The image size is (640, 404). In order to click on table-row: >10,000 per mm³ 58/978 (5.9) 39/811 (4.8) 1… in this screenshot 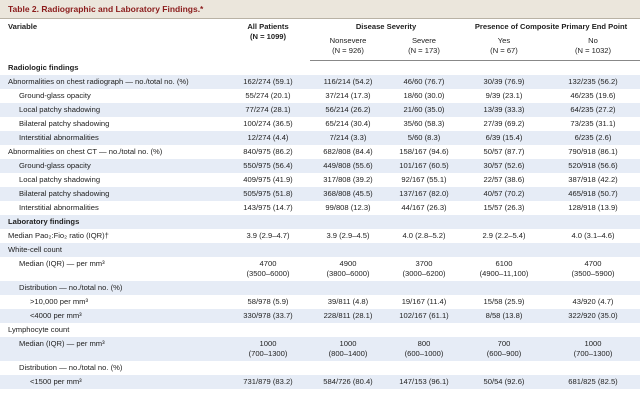, I will do `click(320, 302)`.